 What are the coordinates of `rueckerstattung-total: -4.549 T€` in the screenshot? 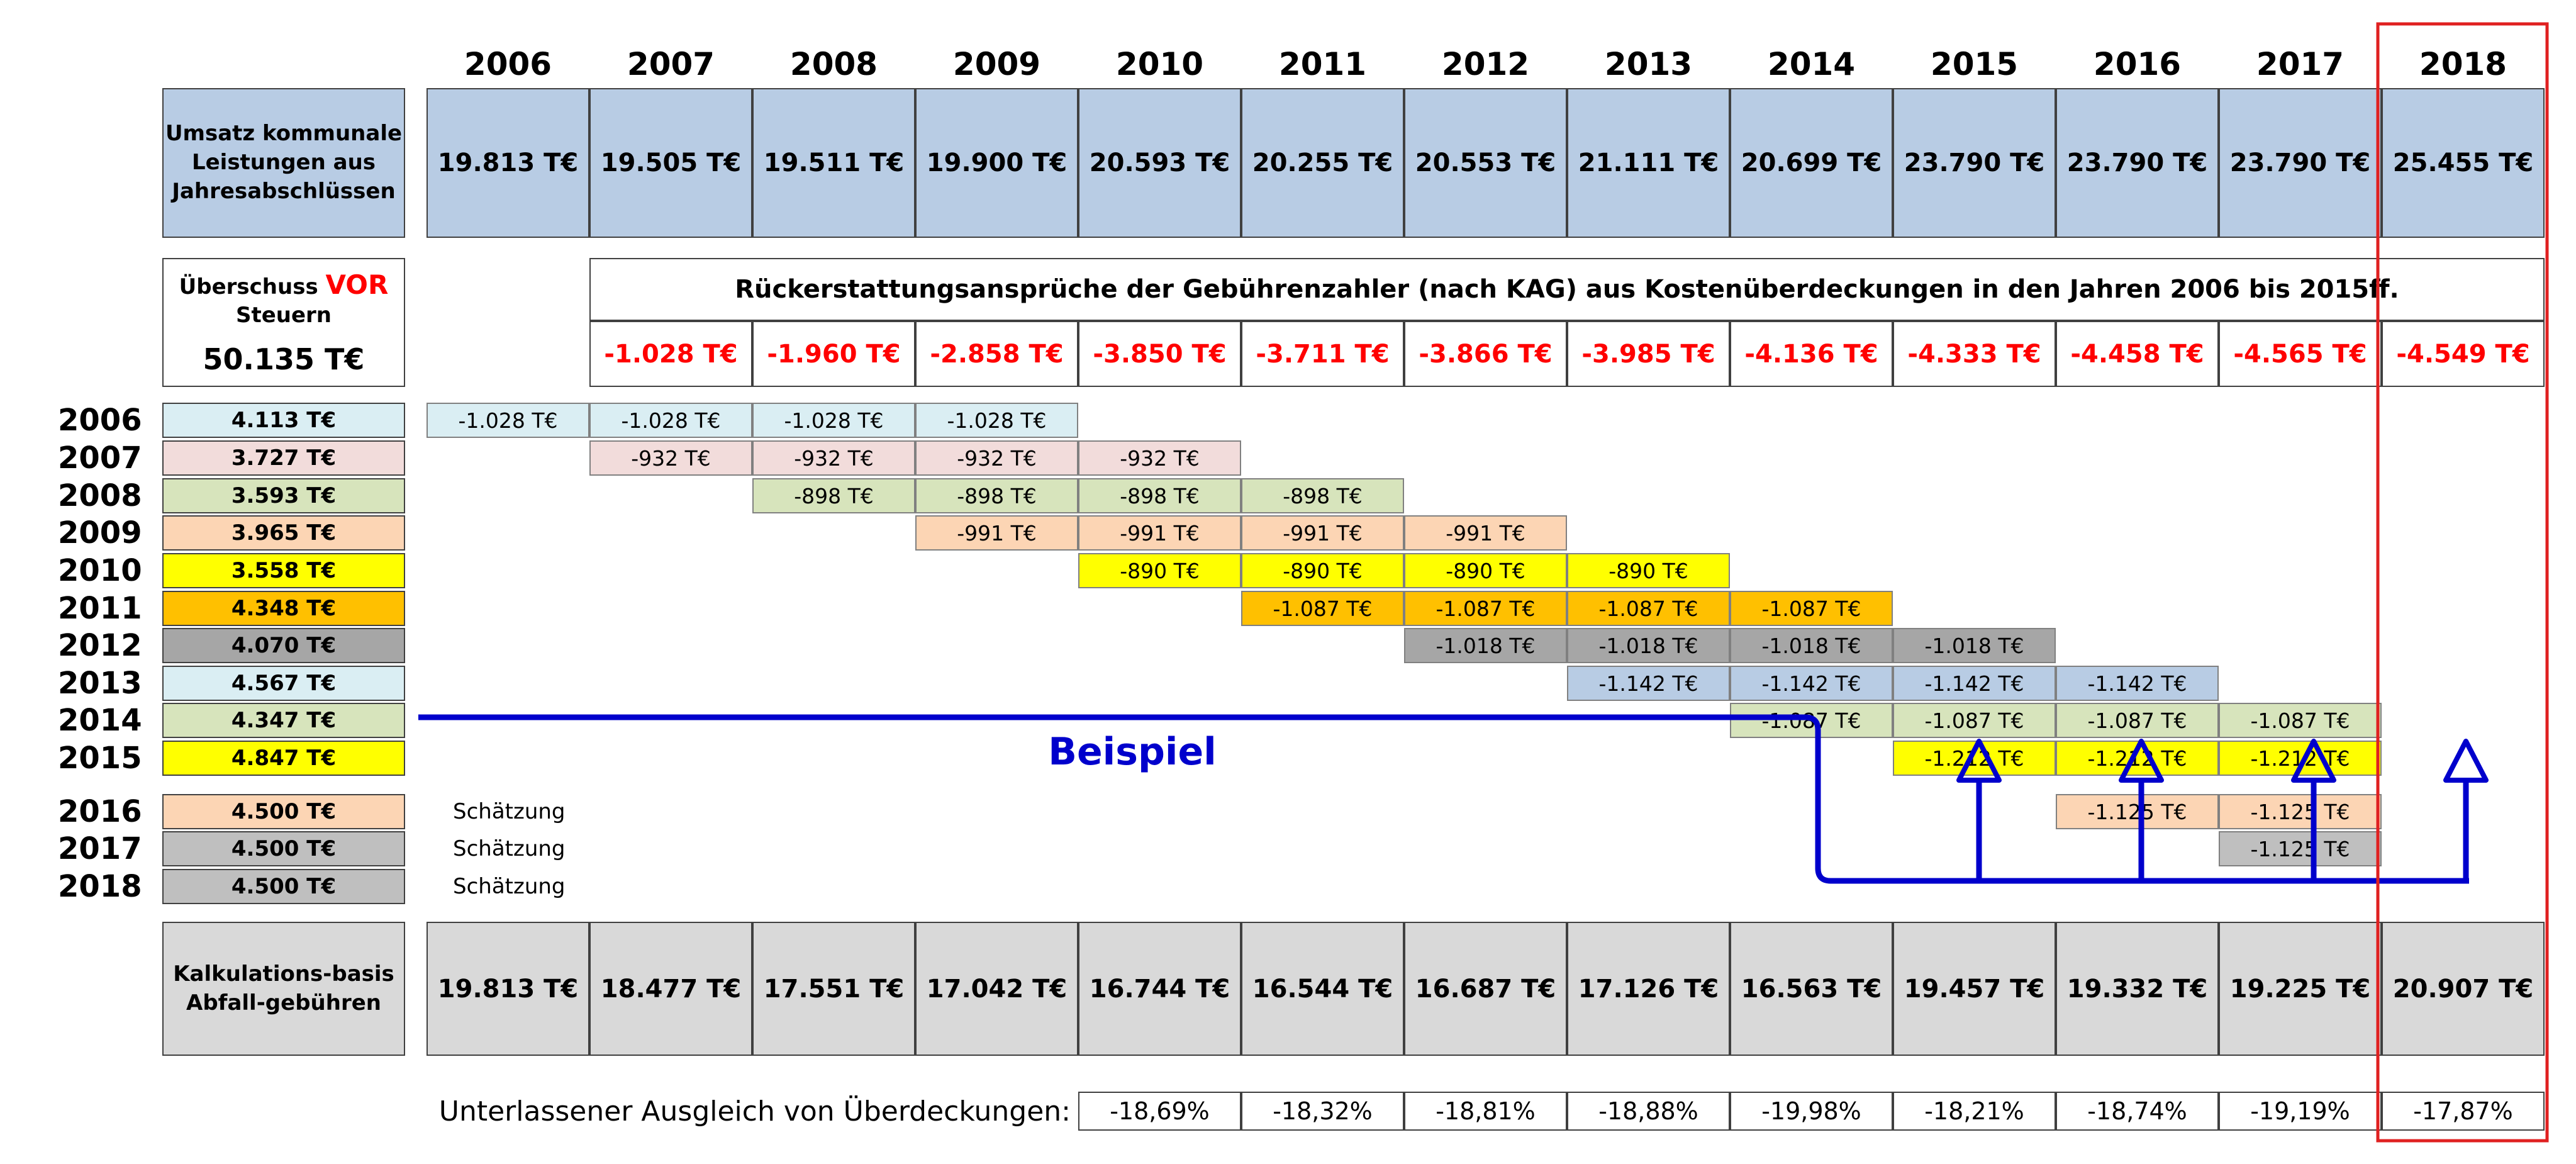 It's located at (2463, 354).